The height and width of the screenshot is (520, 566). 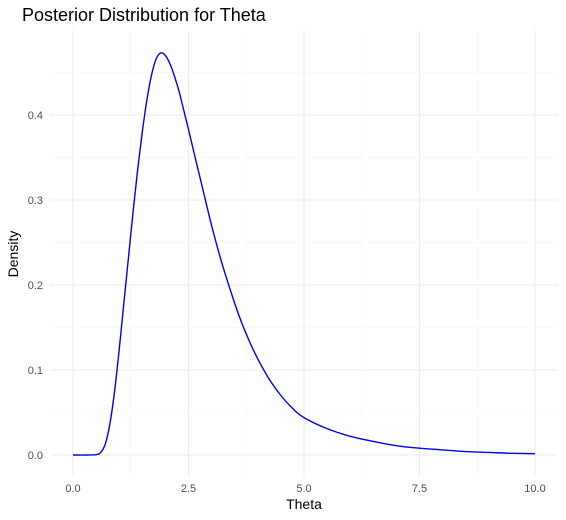 I want to click on y-tick-label: 0.2, so click(x=35, y=286).